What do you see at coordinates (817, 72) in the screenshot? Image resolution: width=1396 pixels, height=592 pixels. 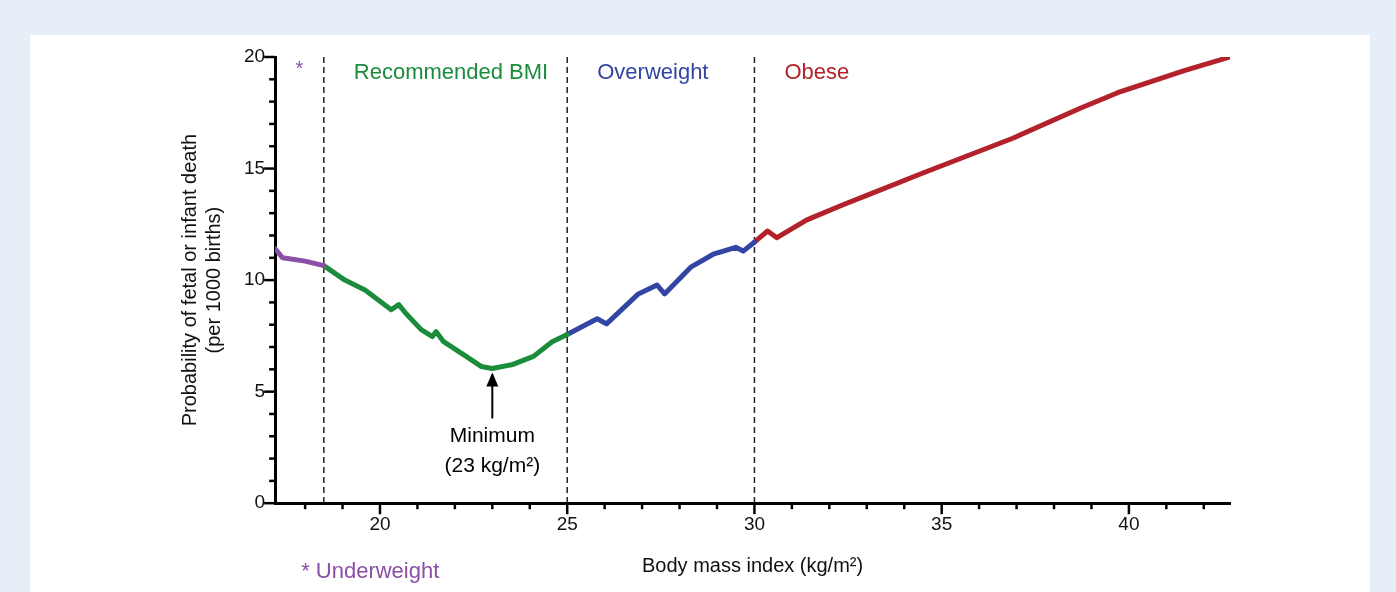 I see `text: Obese` at bounding box center [817, 72].